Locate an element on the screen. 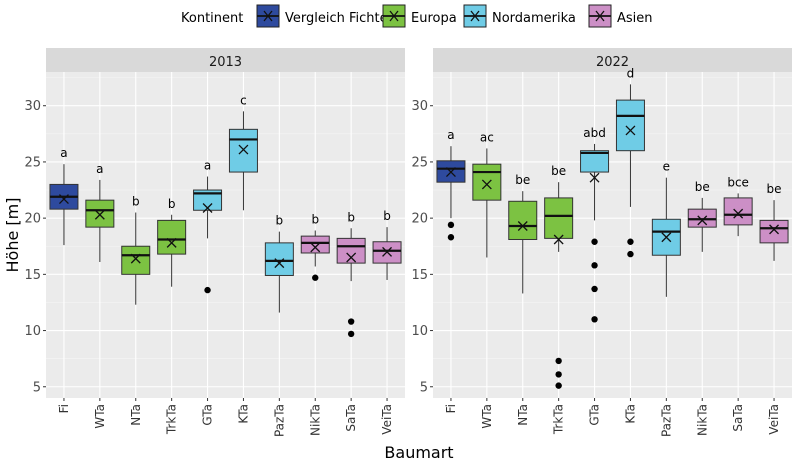 The height and width of the screenshot is (466, 800). x-tick-label: WTa is located at coordinates (487, 416).